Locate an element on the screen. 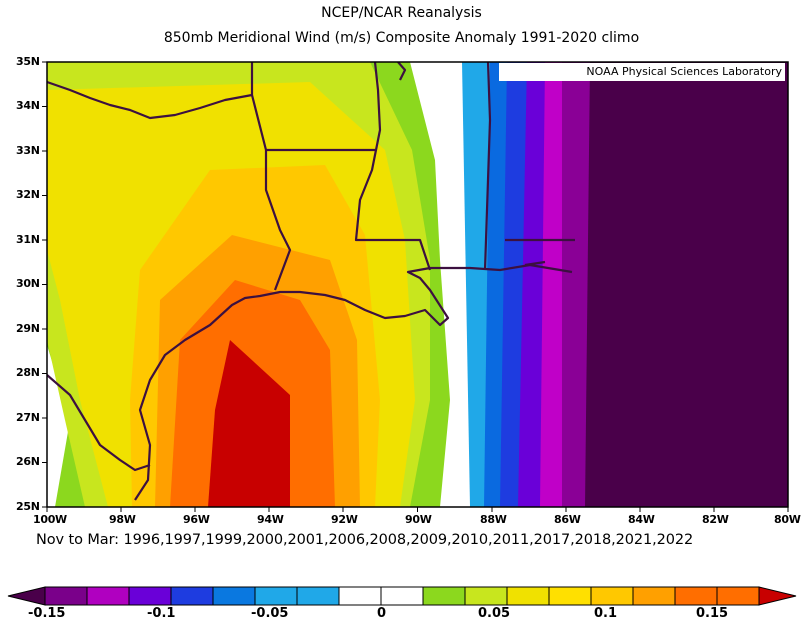 The image size is (803, 627). colorbar-label: 0.1 is located at coordinates (606, 613).